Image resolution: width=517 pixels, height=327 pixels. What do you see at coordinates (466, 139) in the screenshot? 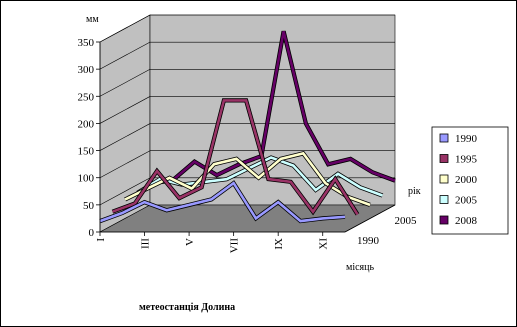
I see `legend-label-1990: 1990` at bounding box center [466, 139].